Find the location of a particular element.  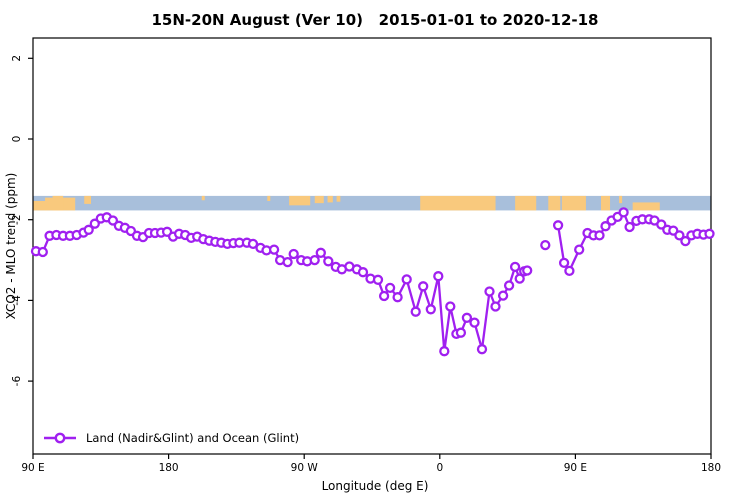

y-tick-label: -6 is located at coordinates (17, 381).